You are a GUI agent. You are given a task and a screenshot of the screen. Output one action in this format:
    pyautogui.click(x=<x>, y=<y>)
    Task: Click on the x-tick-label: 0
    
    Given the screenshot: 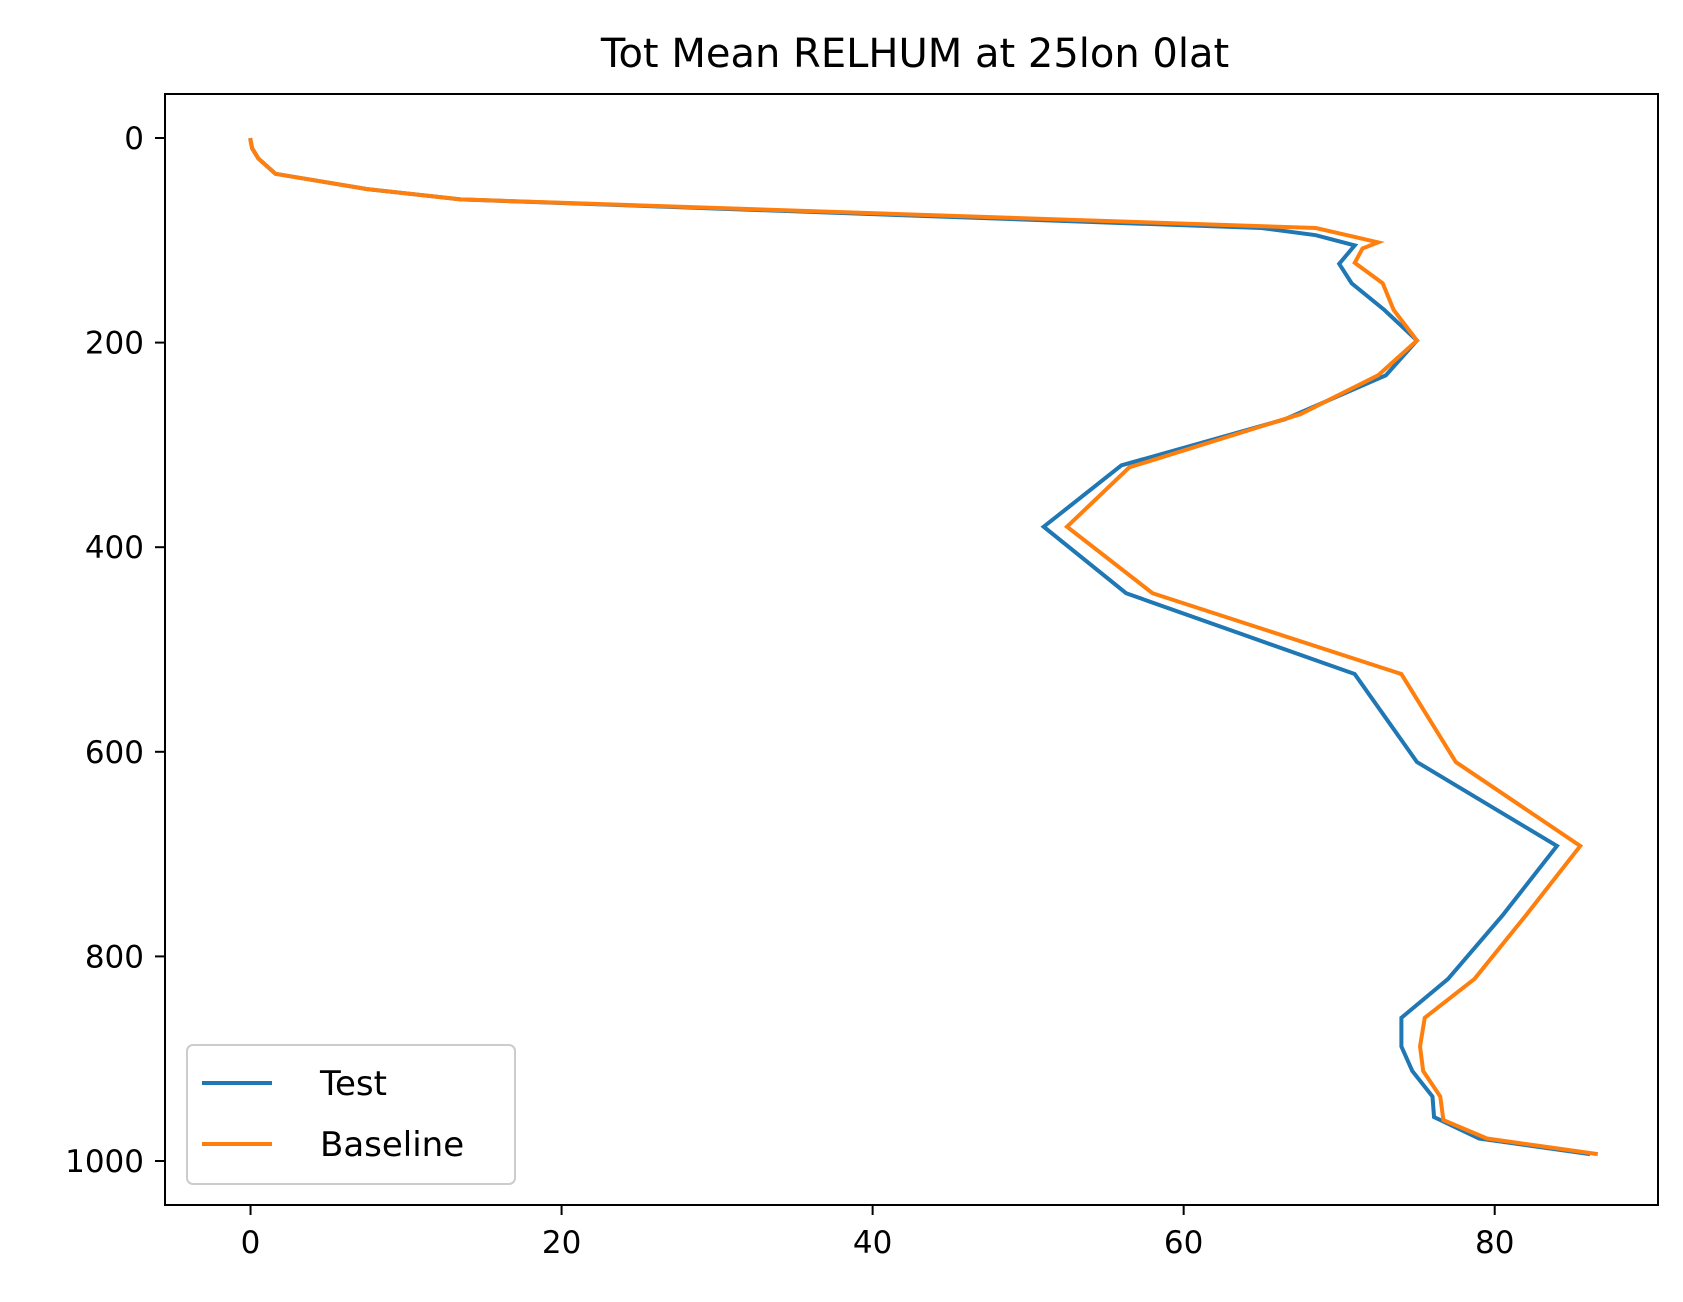 What is the action you would take?
    pyautogui.click(x=251, y=1243)
    